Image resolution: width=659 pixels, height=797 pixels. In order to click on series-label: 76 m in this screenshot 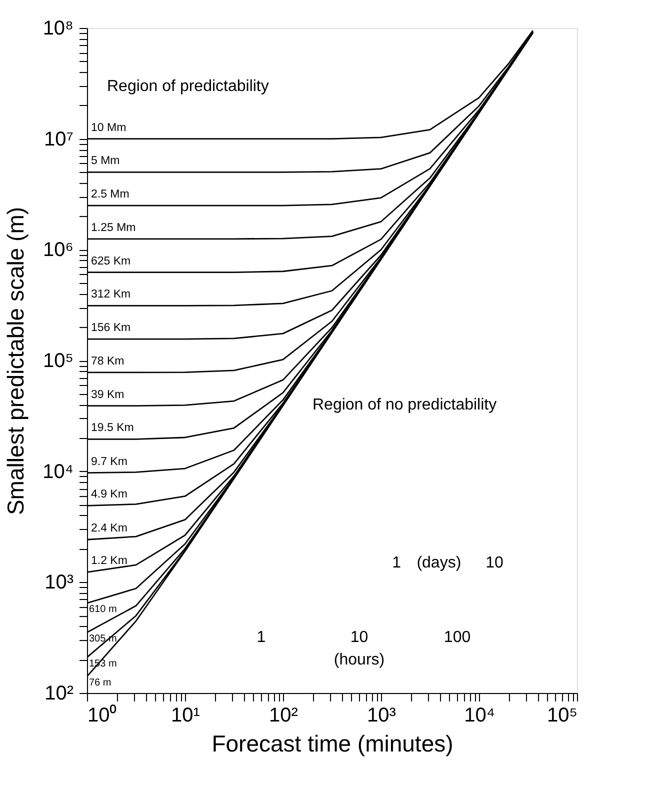, I will do `click(100, 682)`.